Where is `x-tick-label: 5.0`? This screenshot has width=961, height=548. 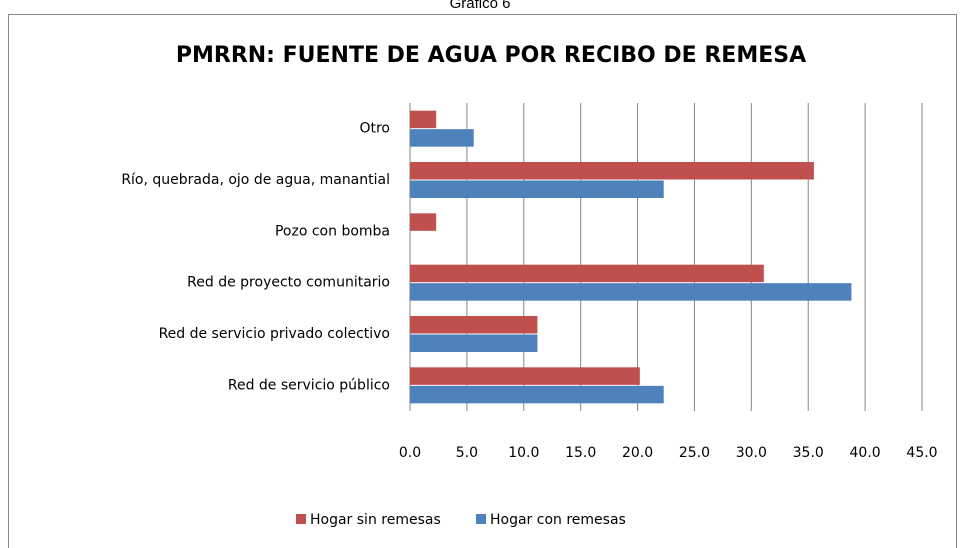
x-tick-label: 5.0 is located at coordinates (467, 453).